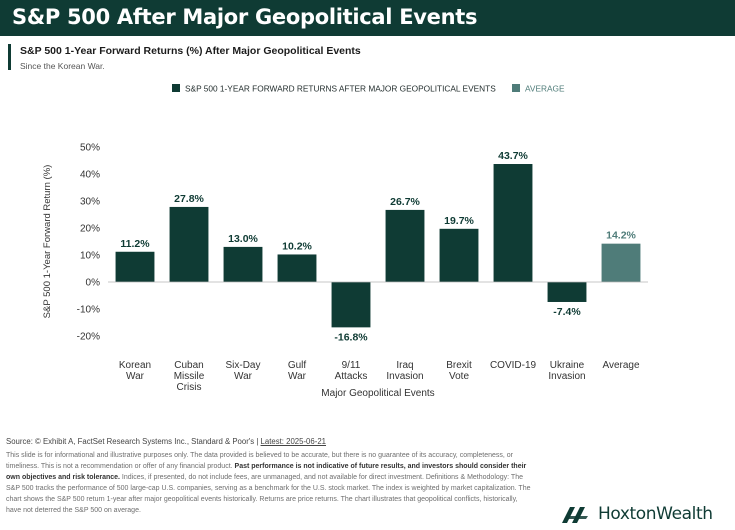 This screenshot has width=735, height=530. Describe the element at coordinates (297, 246) in the screenshot. I see `data-label: 10.2%` at that location.